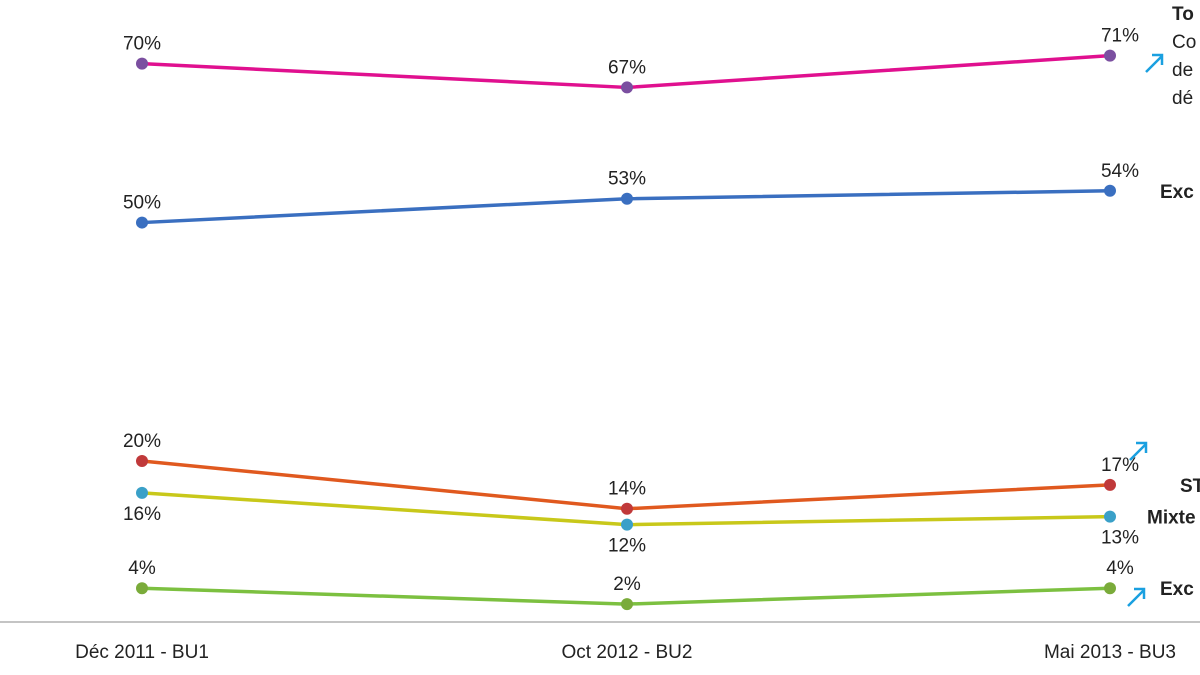 The width and height of the screenshot is (1200, 675). Describe the element at coordinates (142, 441) in the screenshot. I see `data-label: 20%` at that location.